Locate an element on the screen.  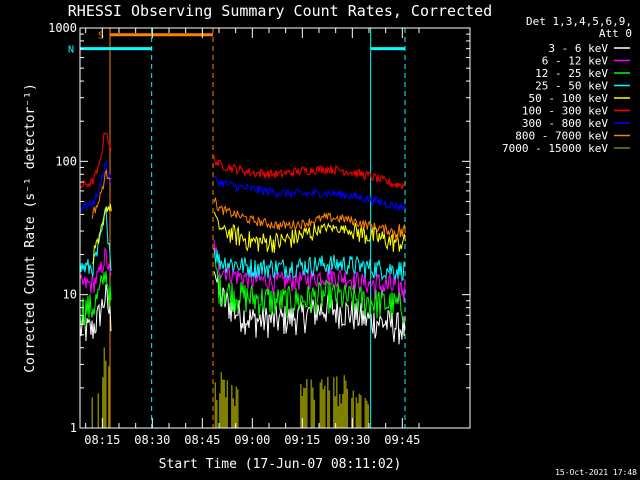
timestamp: 15-Oct-2021 17:48 is located at coordinates (596, 472).